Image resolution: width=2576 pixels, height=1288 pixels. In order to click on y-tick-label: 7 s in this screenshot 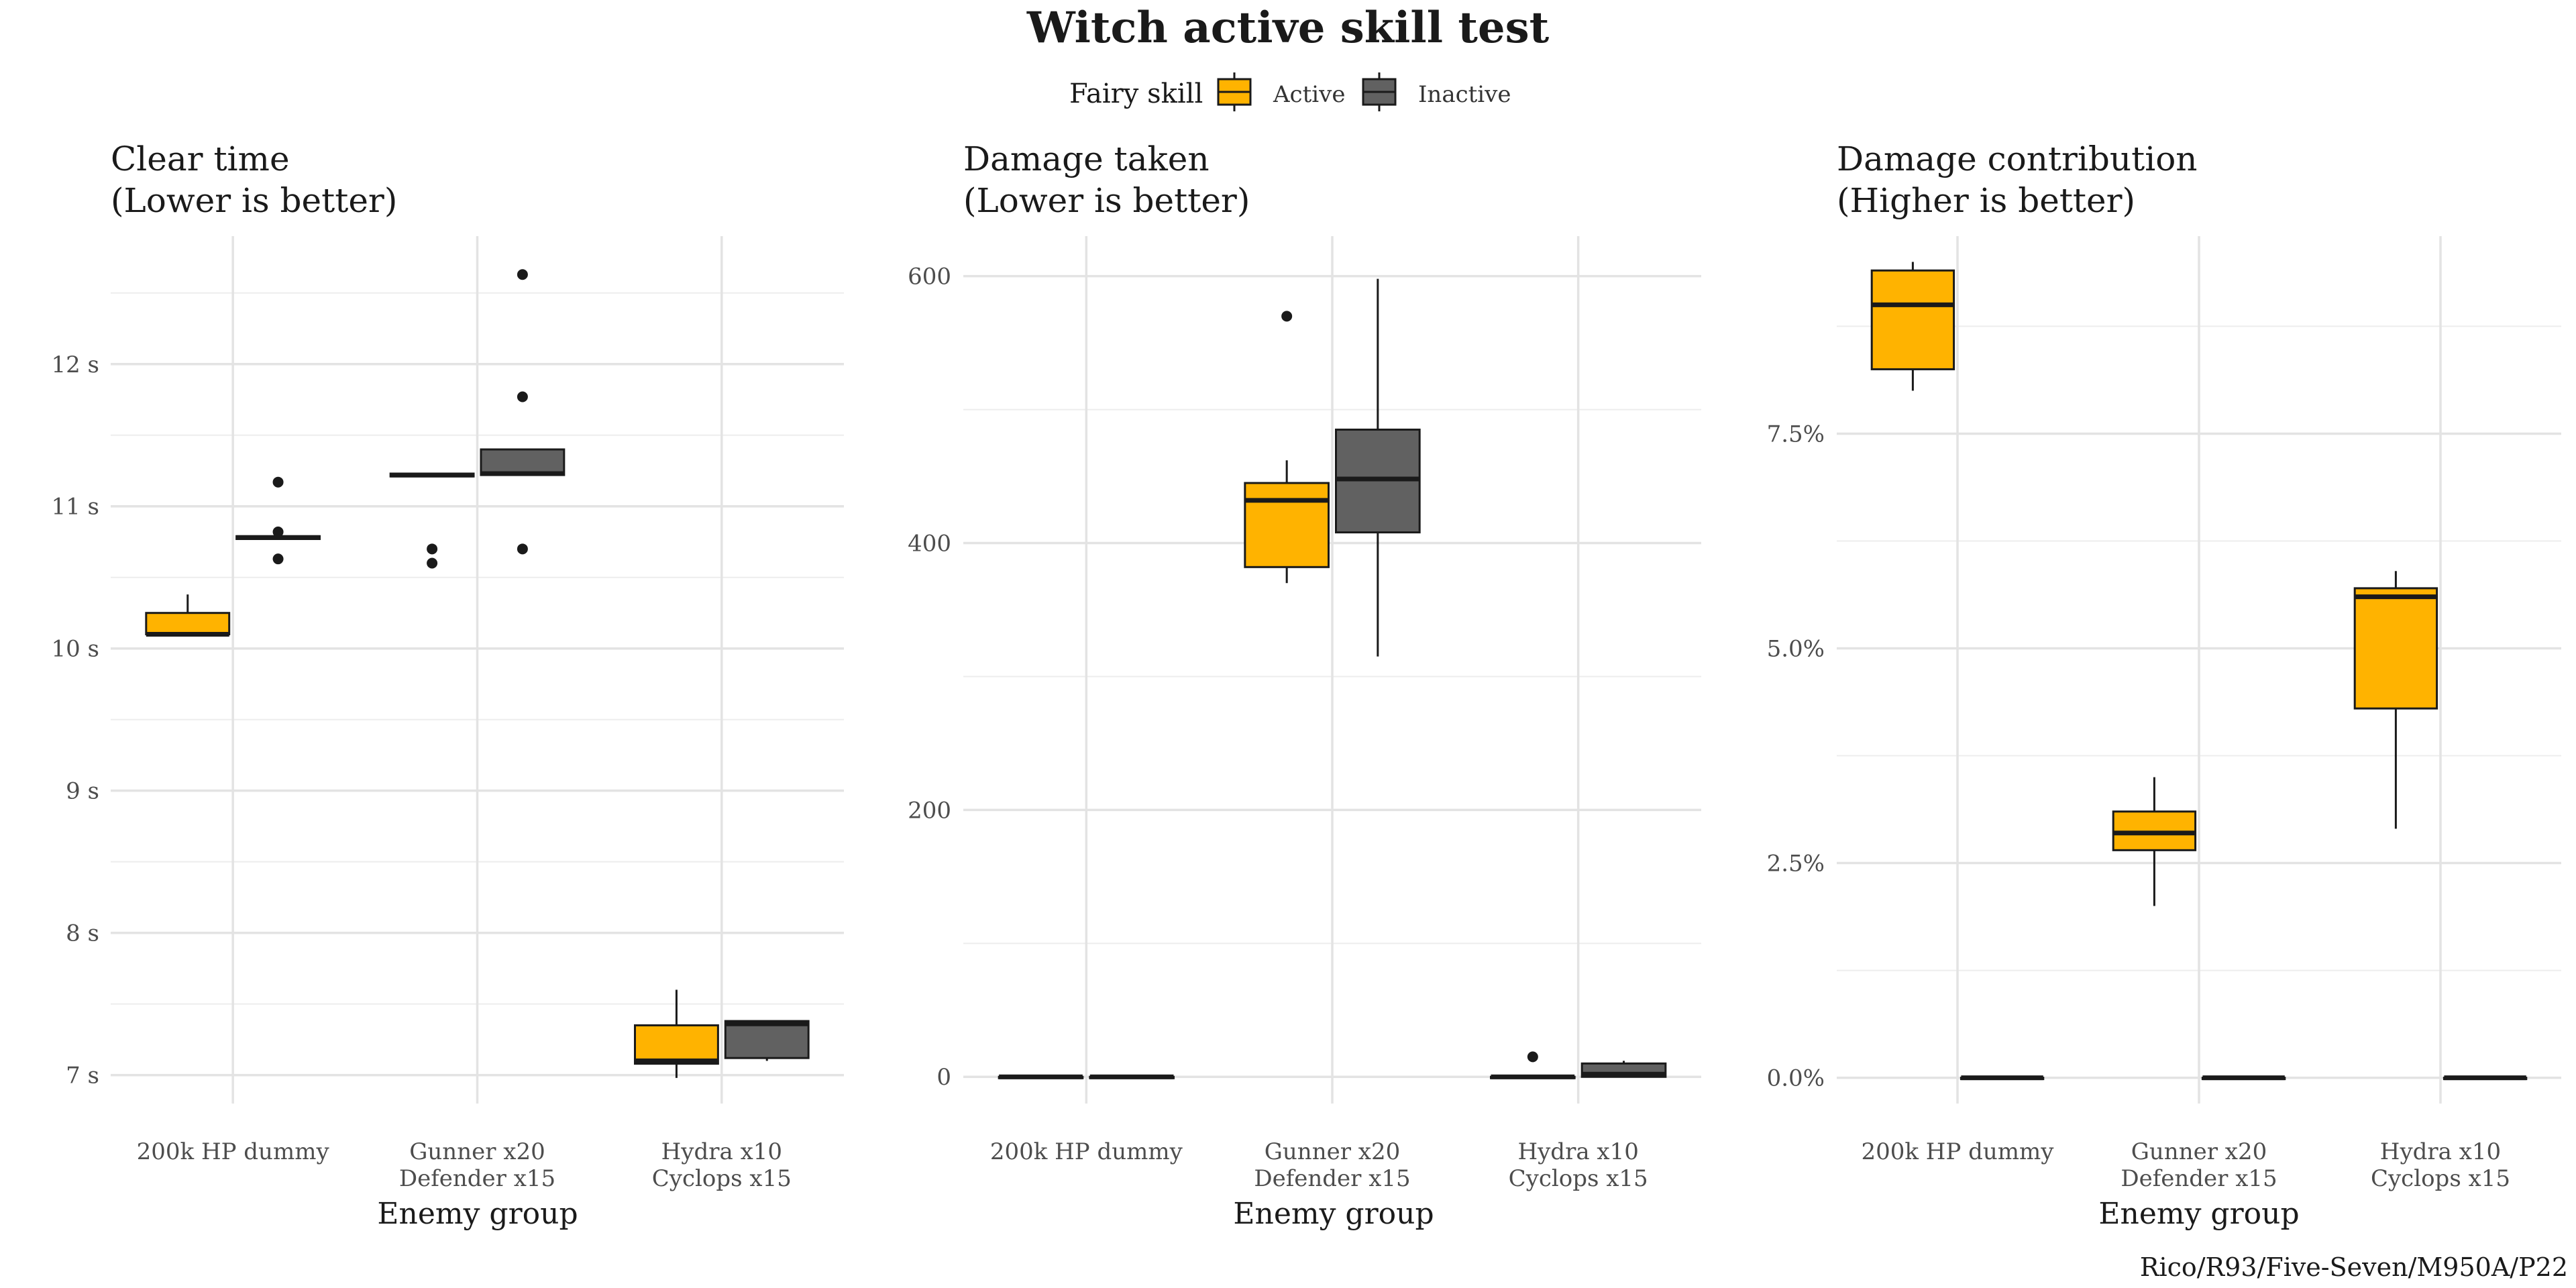, I will do `click(82, 1076)`.